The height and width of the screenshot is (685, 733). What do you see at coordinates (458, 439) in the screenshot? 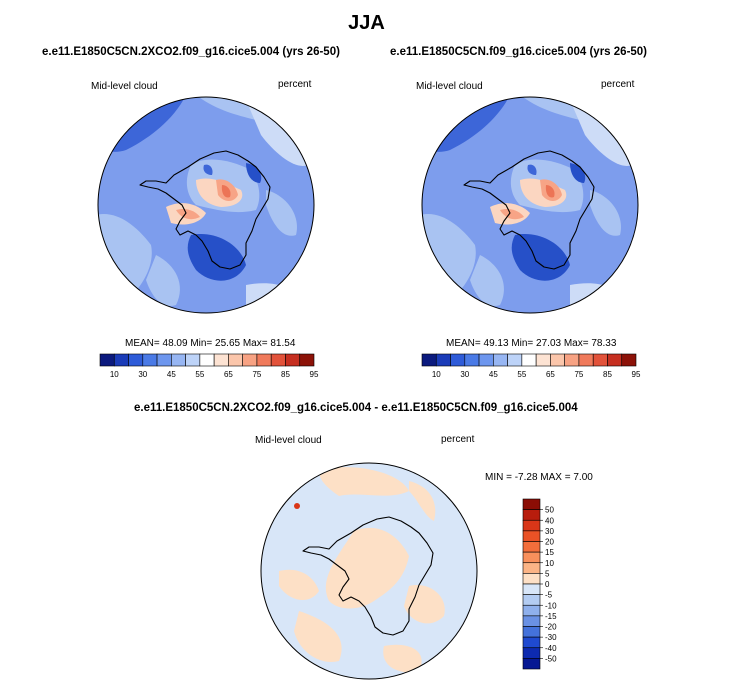
I see `diff-units-label: percent` at bounding box center [458, 439].